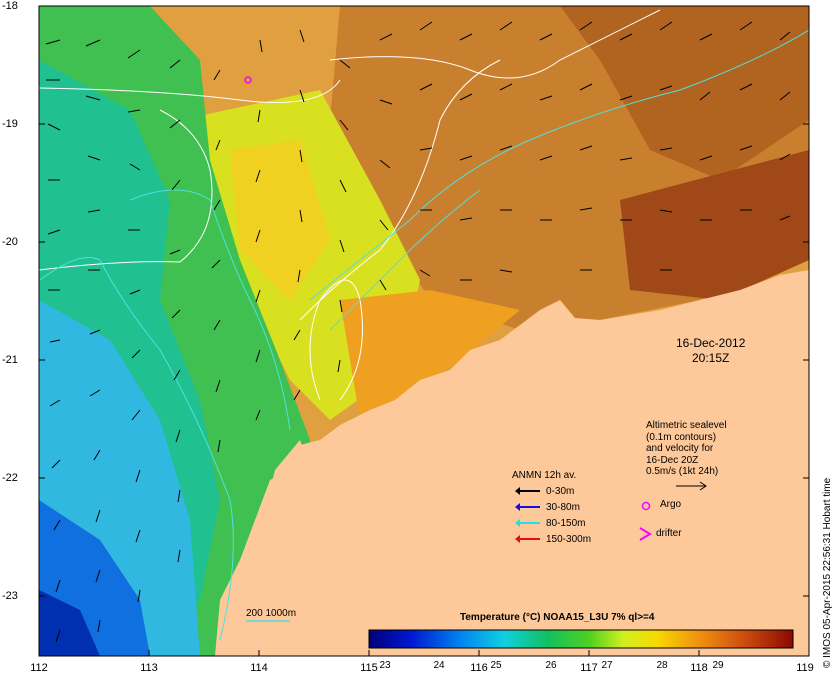  I want to click on colorbar-tick: 25, so click(496, 665).